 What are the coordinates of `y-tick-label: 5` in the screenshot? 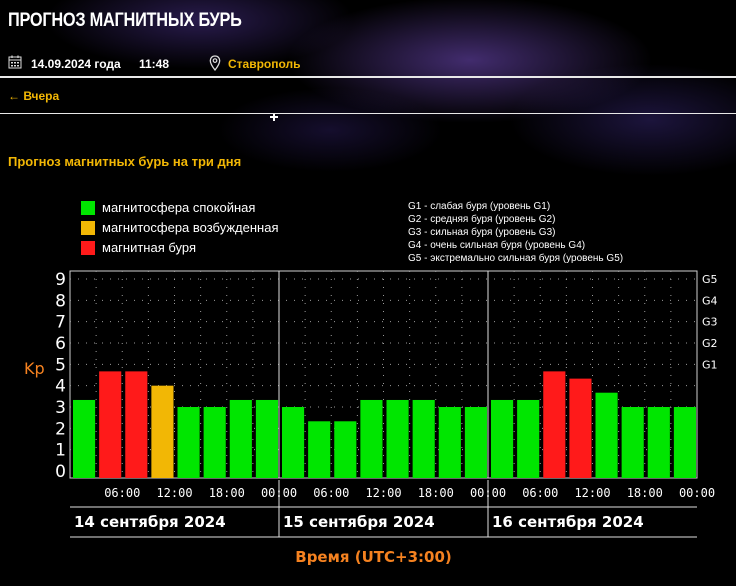 It's located at (60, 365).